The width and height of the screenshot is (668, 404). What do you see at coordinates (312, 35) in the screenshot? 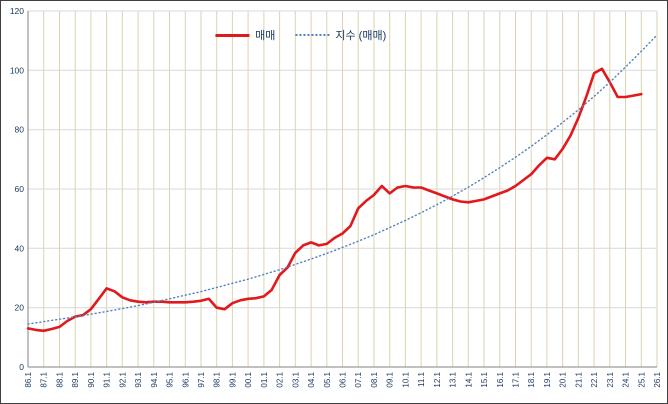
I see `index-line-swatch` at bounding box center [312, 35].